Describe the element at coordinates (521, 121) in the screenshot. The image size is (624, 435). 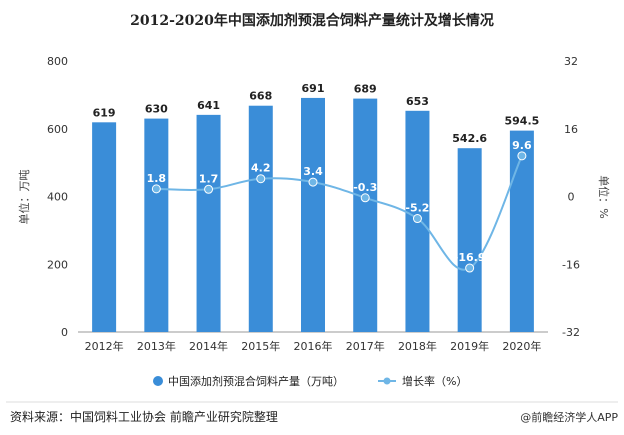
I see `bar-value-label: 594.5` at that location.